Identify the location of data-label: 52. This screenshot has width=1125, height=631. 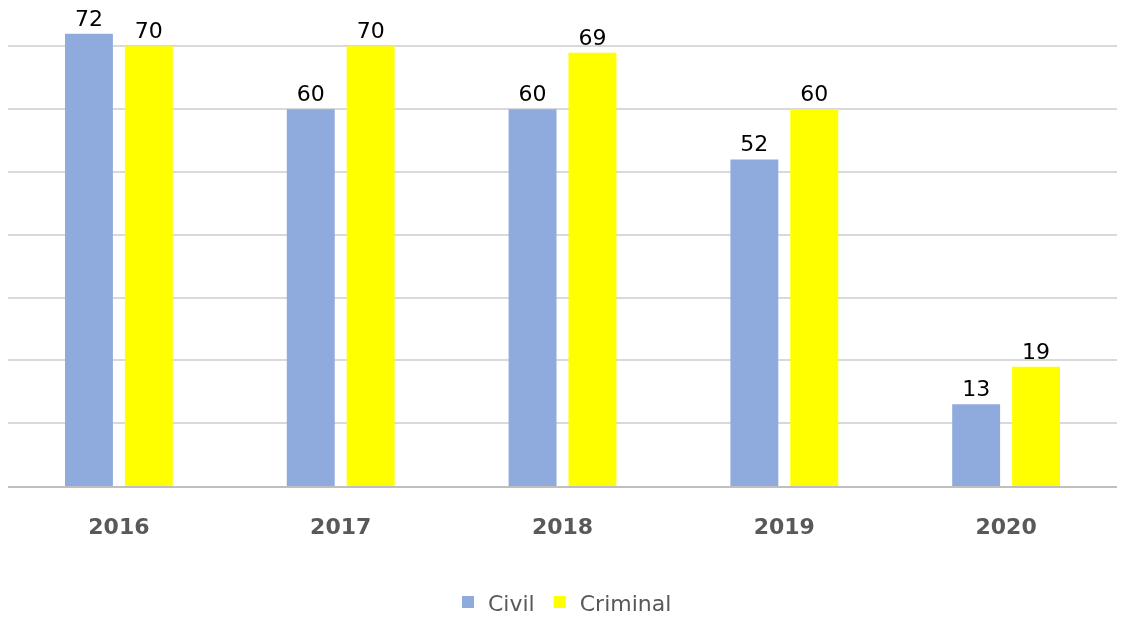
(754, 144).